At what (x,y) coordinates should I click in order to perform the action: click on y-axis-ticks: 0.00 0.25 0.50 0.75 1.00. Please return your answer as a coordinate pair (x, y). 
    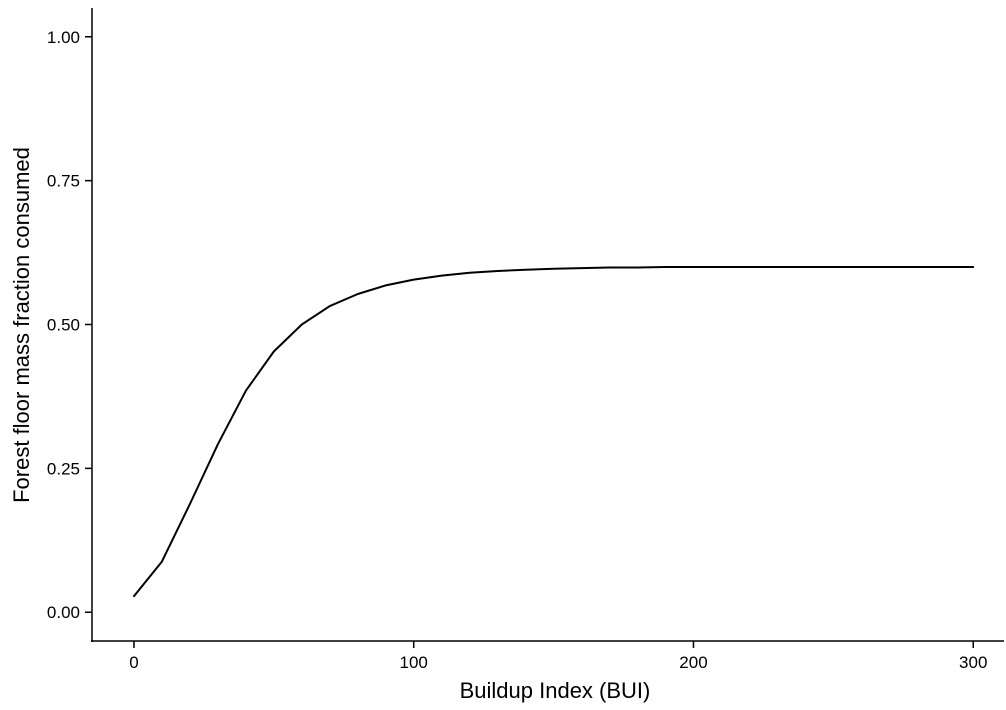
    Looking at the image, I should click on (69, 325).